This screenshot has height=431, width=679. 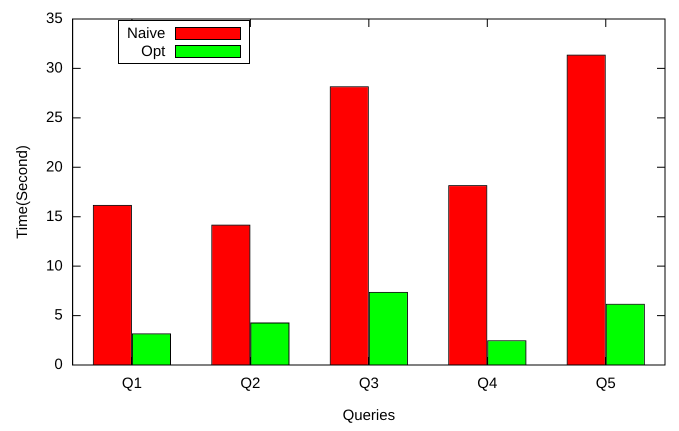 What do you see at coordinates (146, 33) in the screenshot?
I see `legend-label: Naive` at bounding box center [146, 33].